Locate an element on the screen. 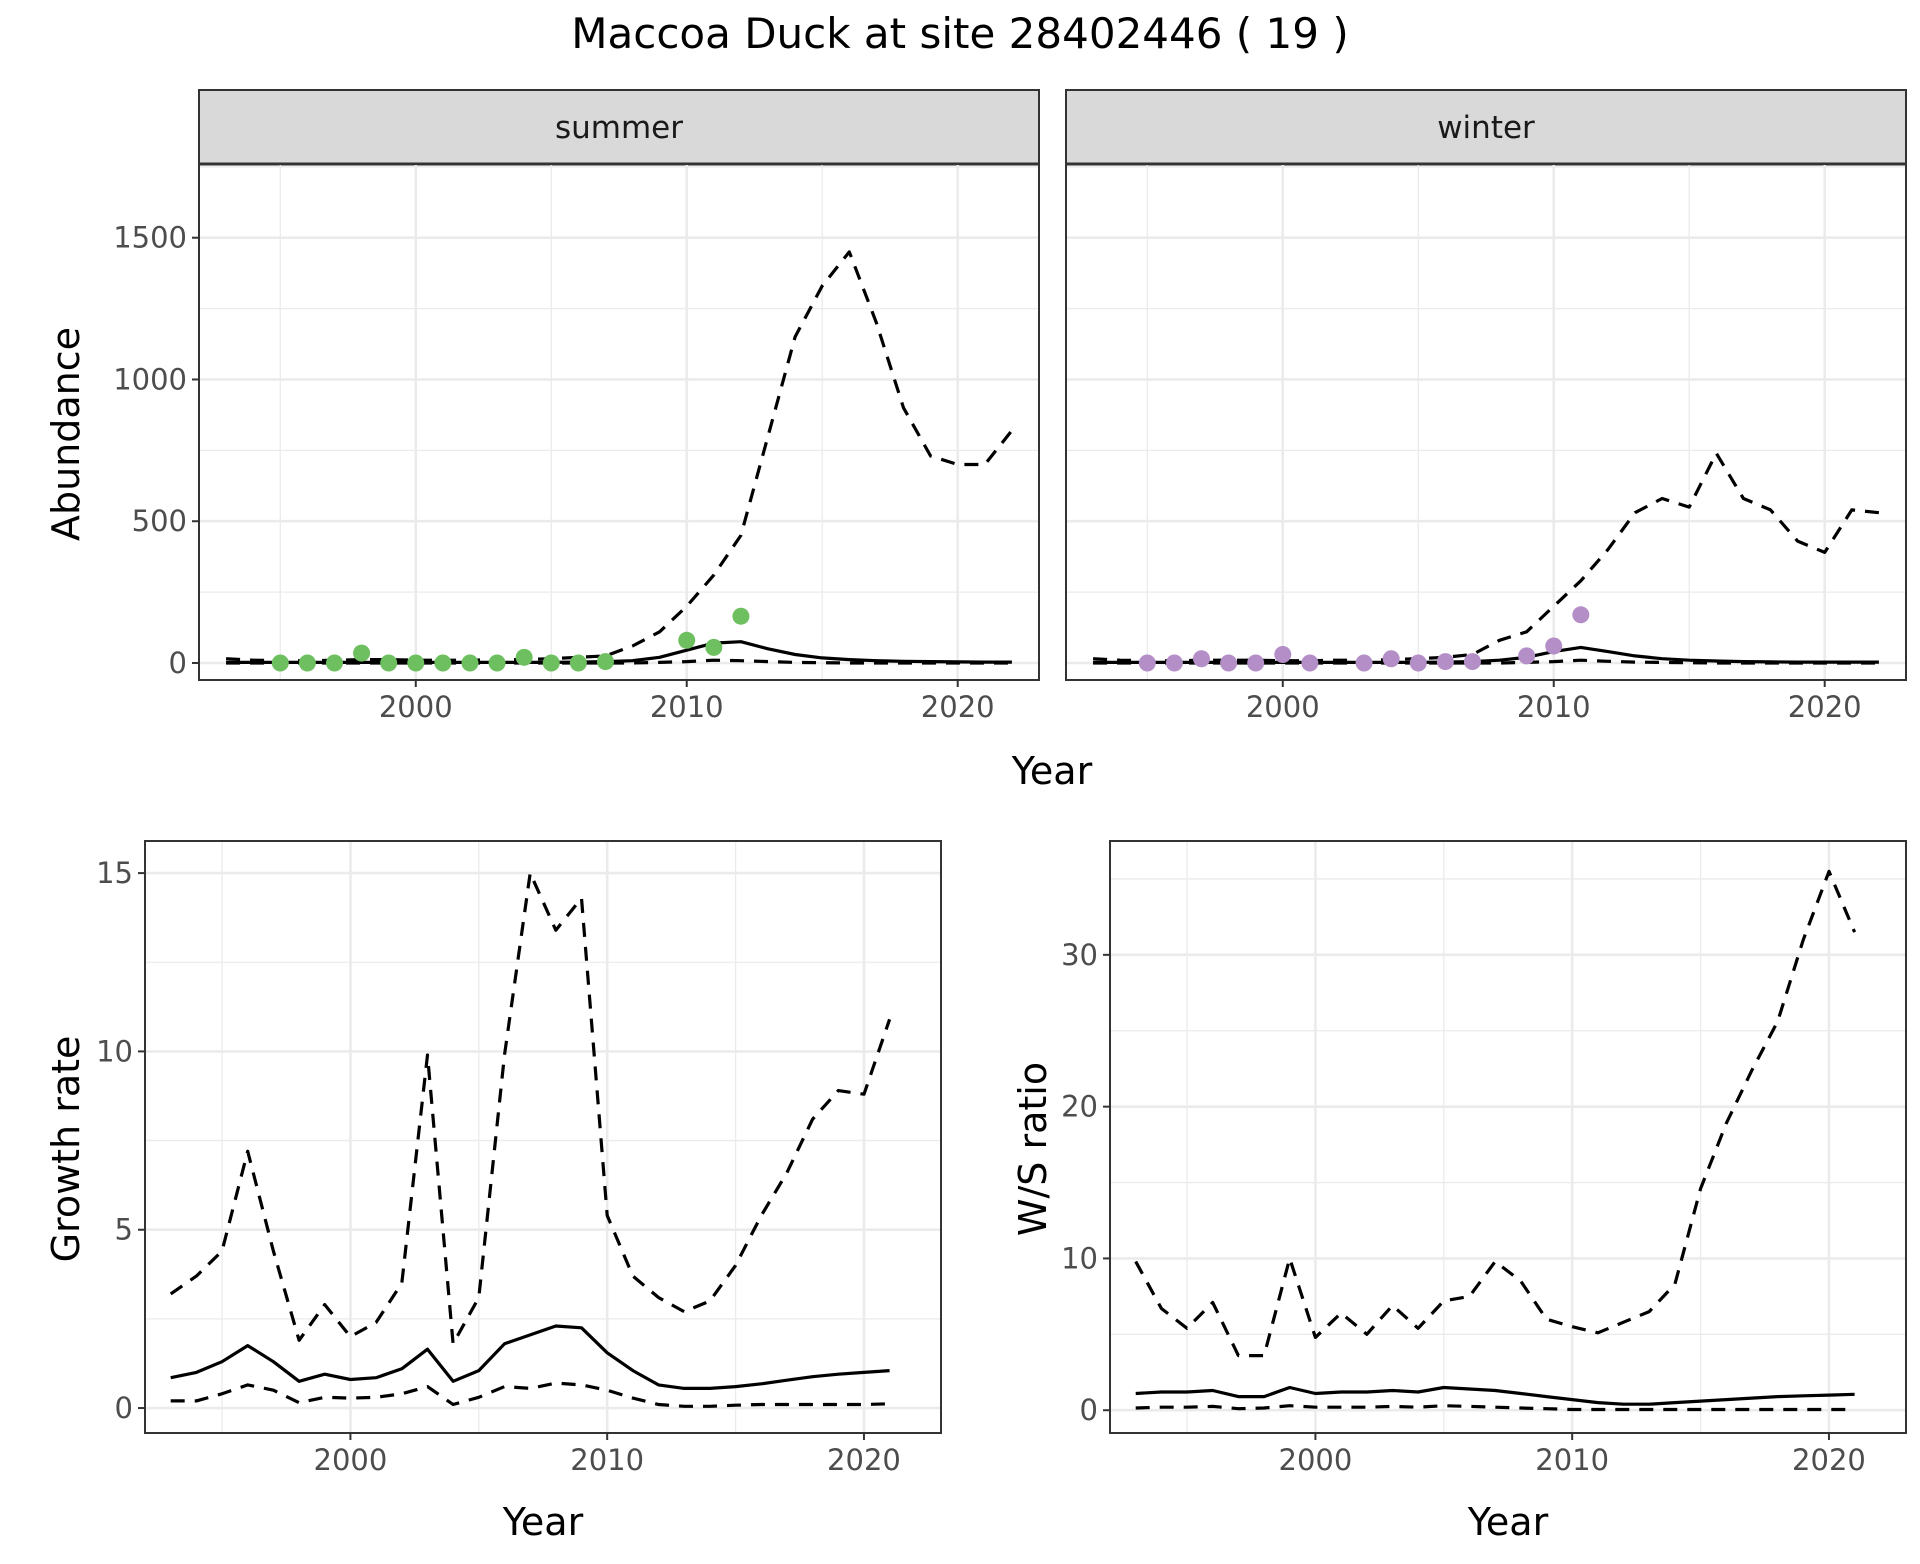  y-tick-label: 15 is located at coordinates (114, 873).